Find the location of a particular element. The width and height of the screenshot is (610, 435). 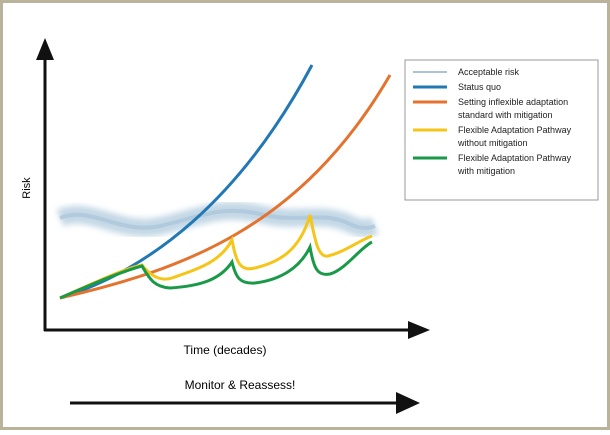

legend-label: Status quo is located at coordinates (479, 87).